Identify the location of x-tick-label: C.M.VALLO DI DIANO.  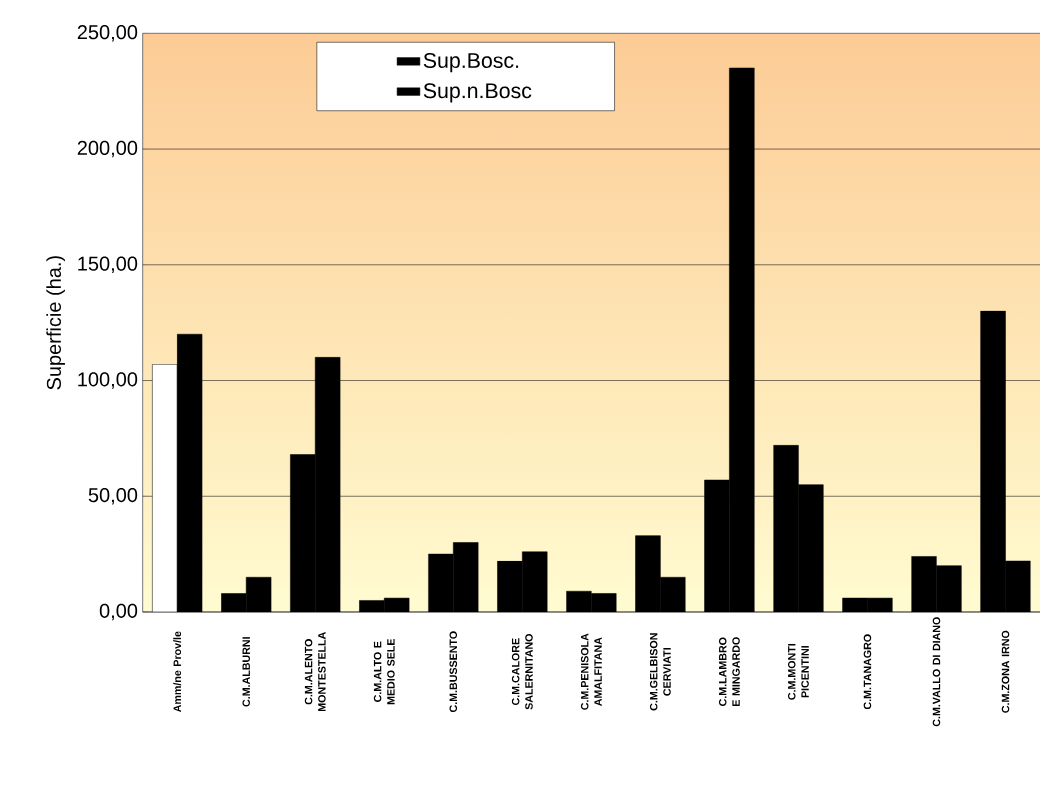
(936, 672).